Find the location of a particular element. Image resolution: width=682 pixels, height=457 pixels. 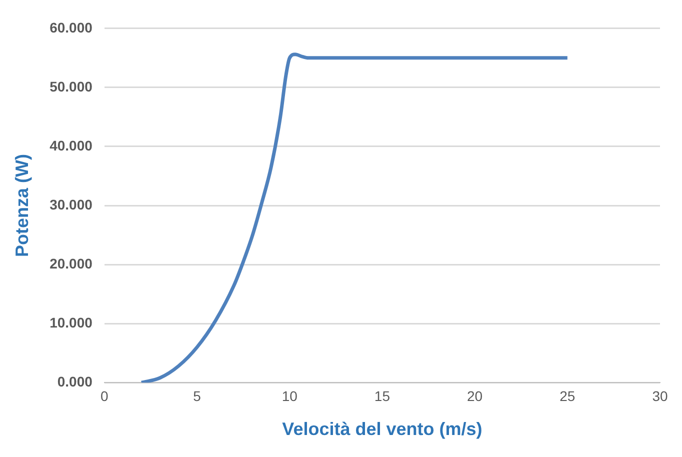

x-tick-label: 20 is located at coordinates (475, 396).